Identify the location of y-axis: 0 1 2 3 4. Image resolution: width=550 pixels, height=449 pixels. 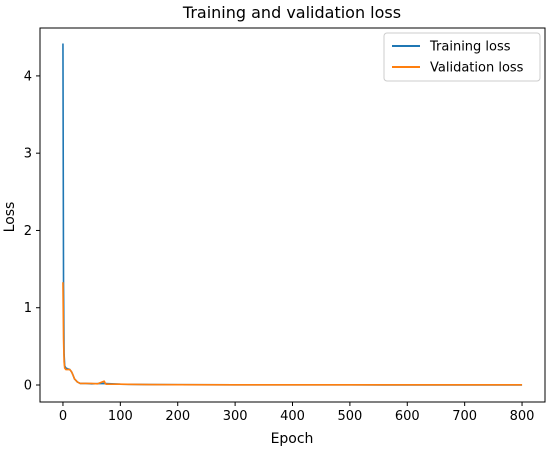
(32, 231).